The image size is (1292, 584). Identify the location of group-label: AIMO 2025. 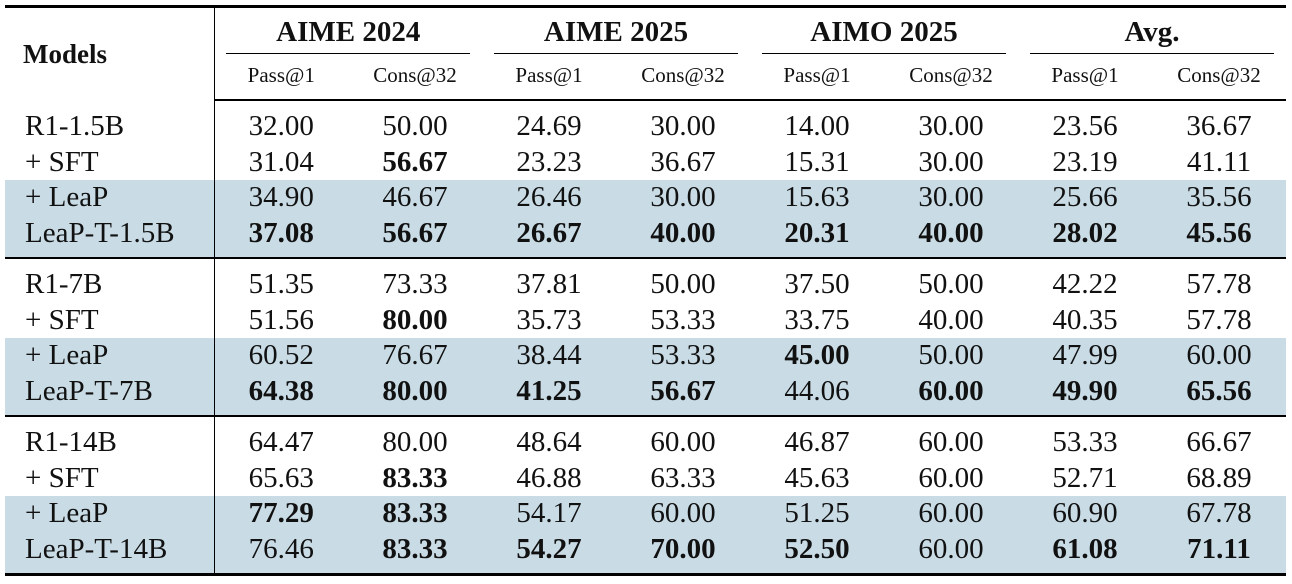
(884, 35).